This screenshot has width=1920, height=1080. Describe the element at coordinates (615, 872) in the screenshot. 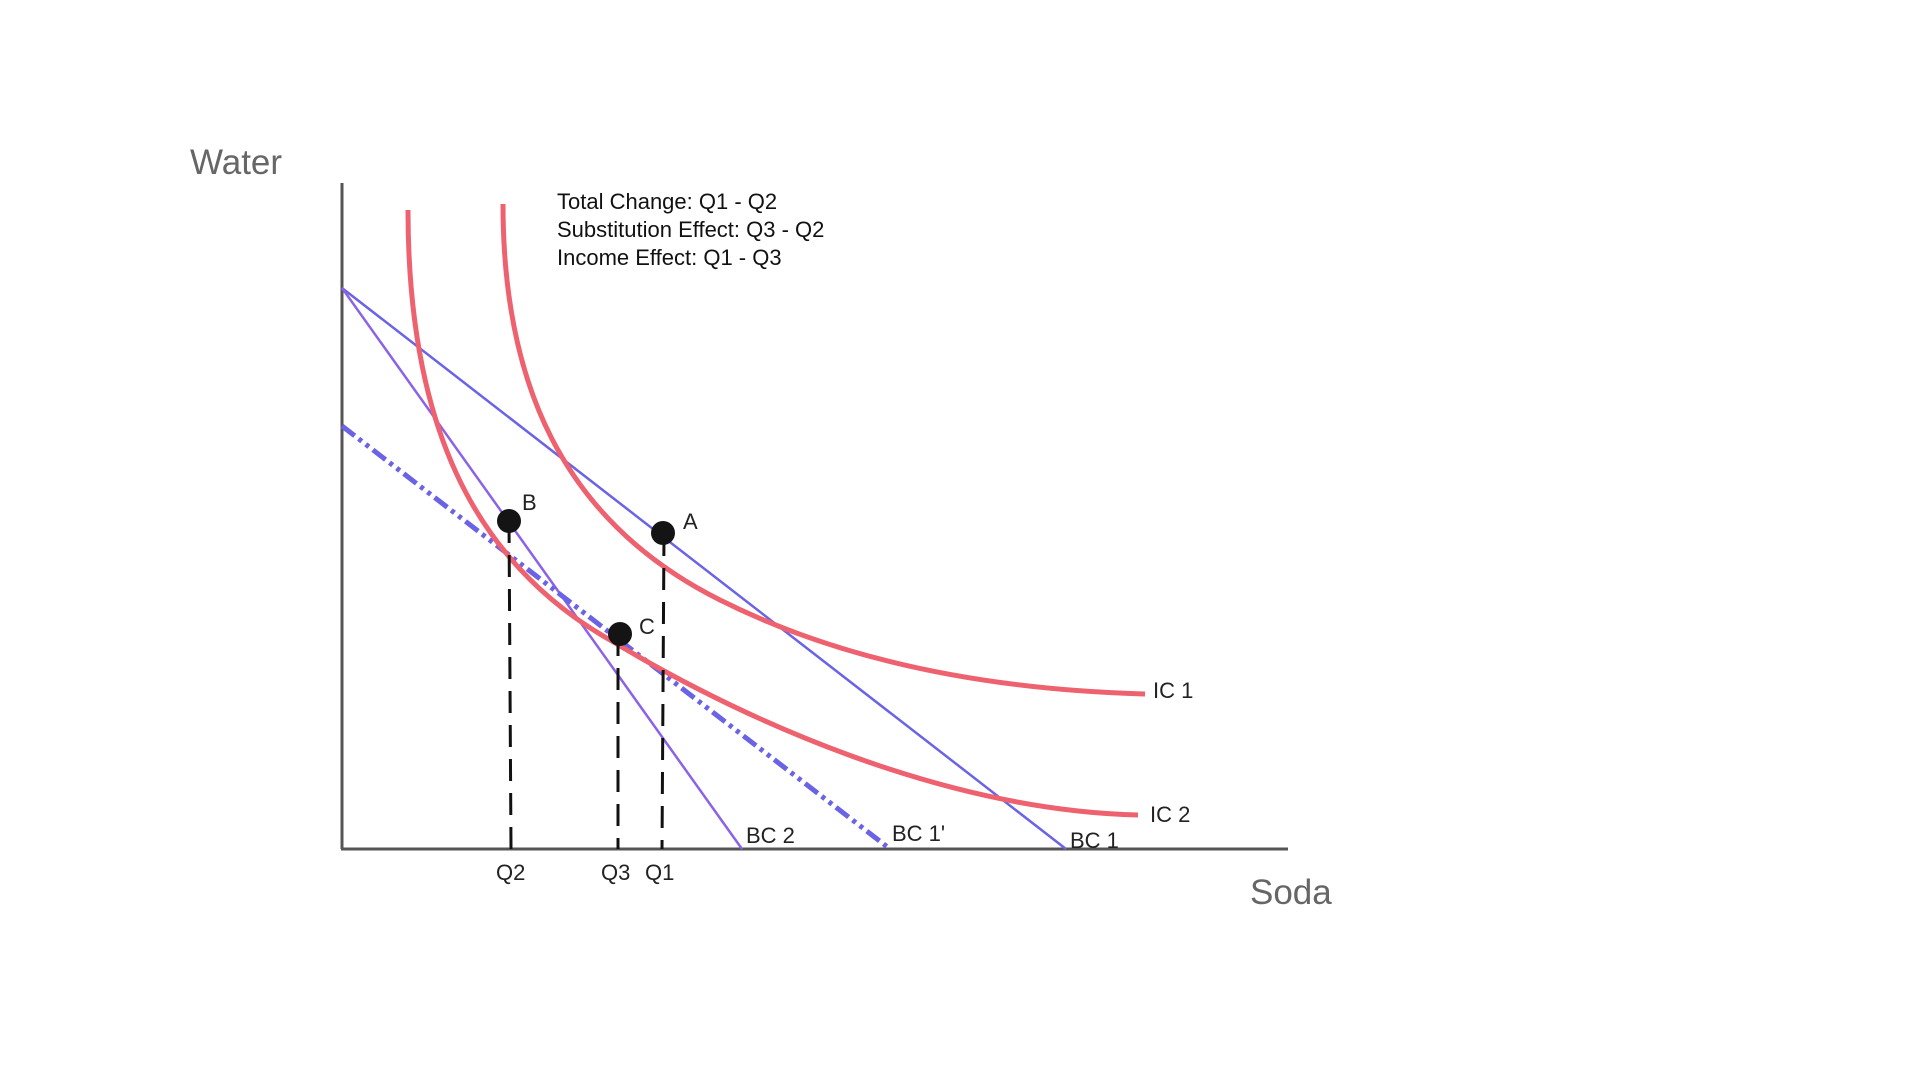

I see `q3-label: Q3` at that location.